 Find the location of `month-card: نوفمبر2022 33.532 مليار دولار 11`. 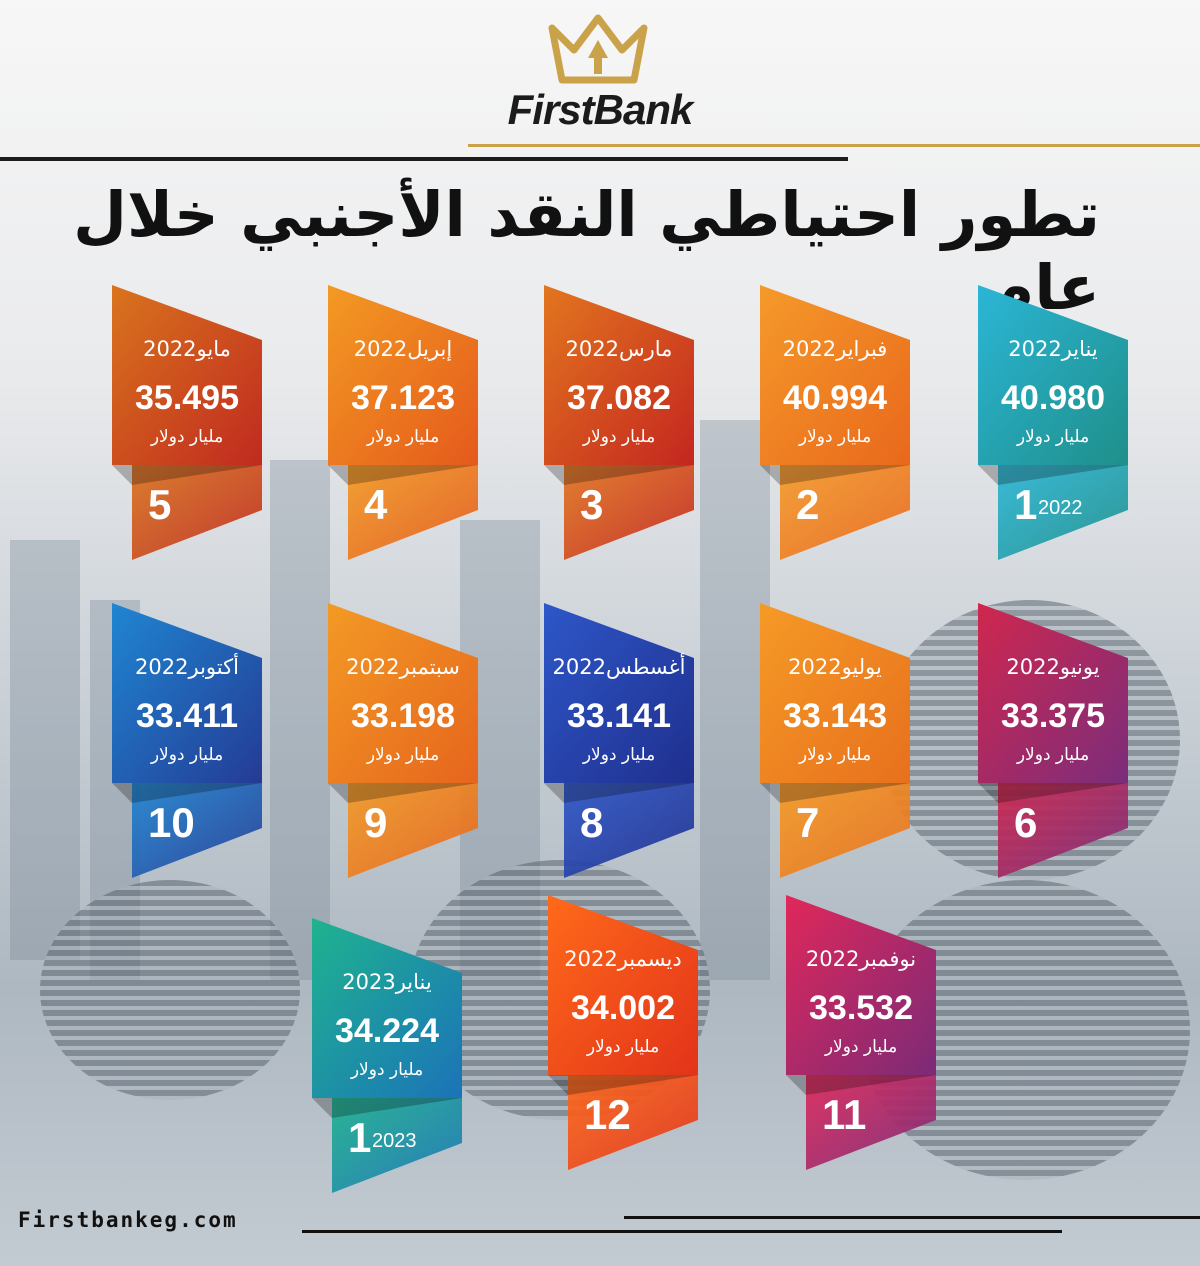

month-card: نوفمبر2022 33.532 مليار دولار 11 is located at coordinates (861, 1032).